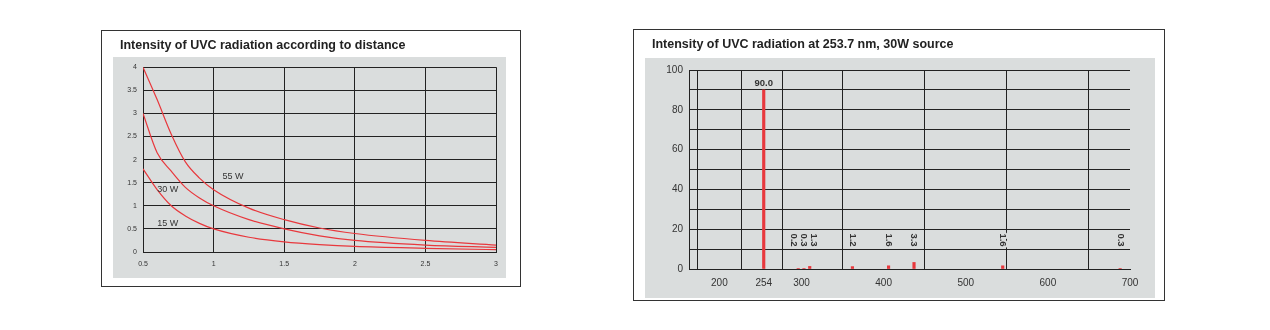 This screenshot has width=1270, height=330. I want to click on x-tick-label: 600, so click(1048, 282).